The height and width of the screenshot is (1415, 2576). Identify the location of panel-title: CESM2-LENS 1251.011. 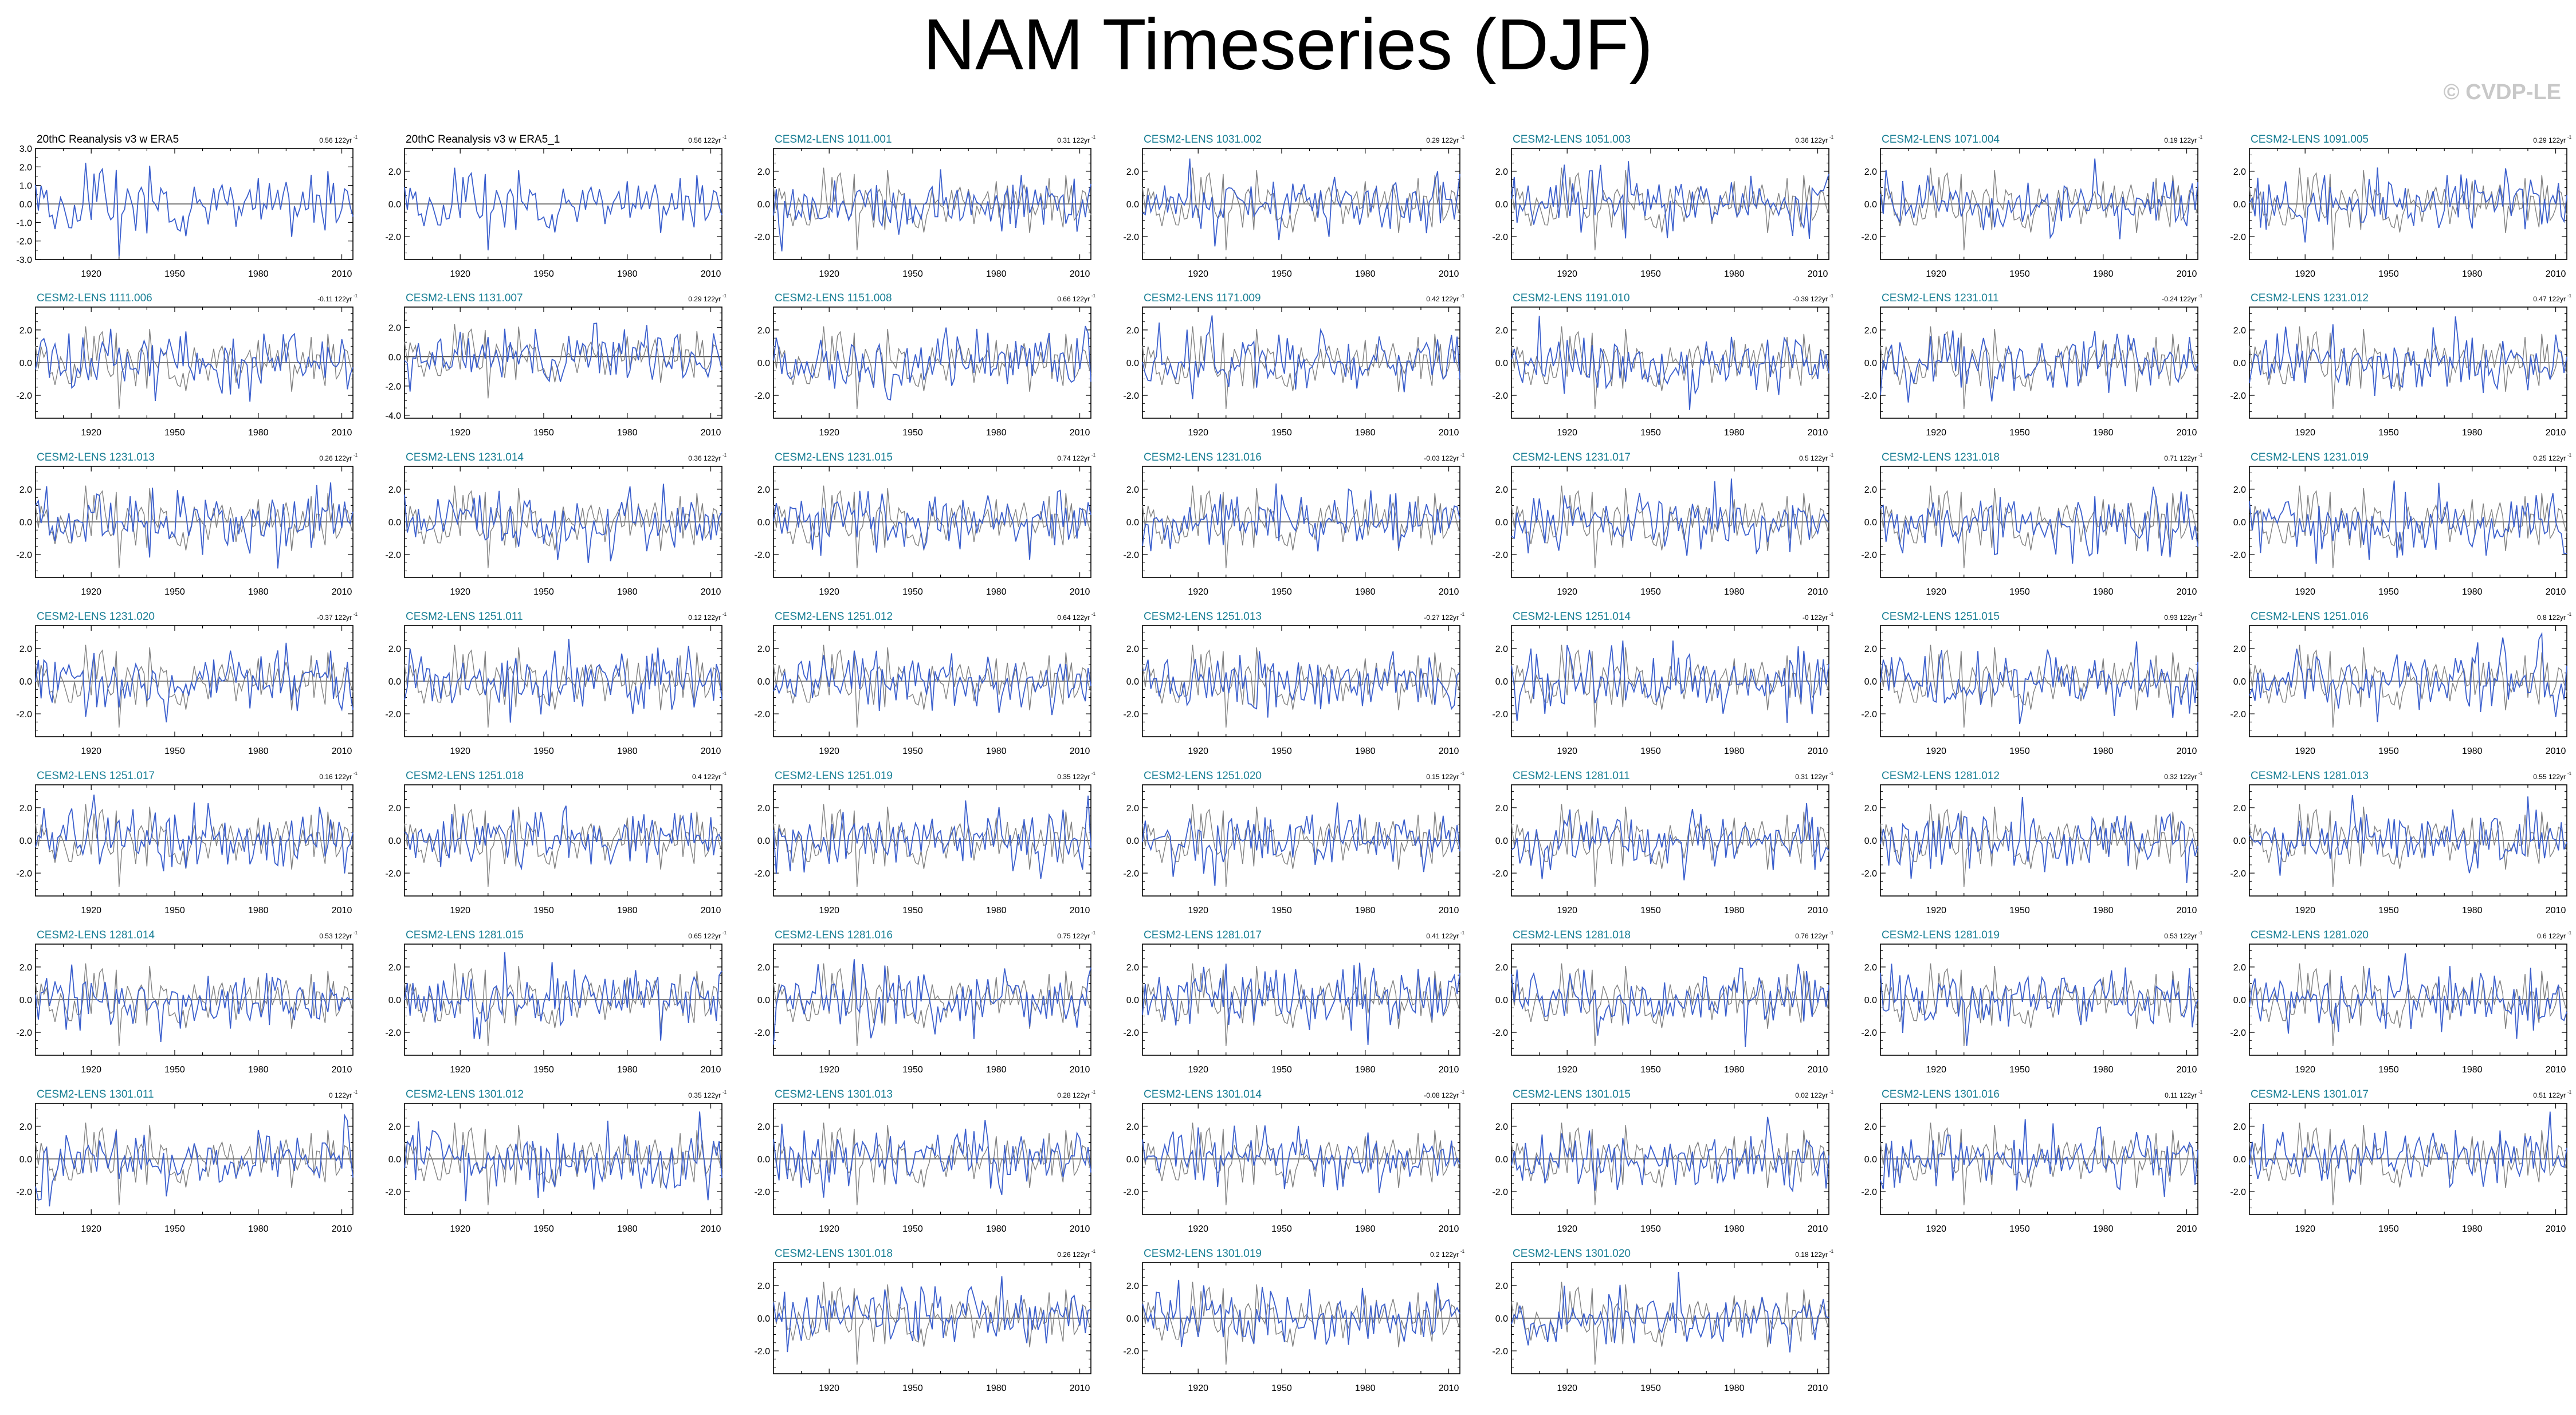
(465, 617).